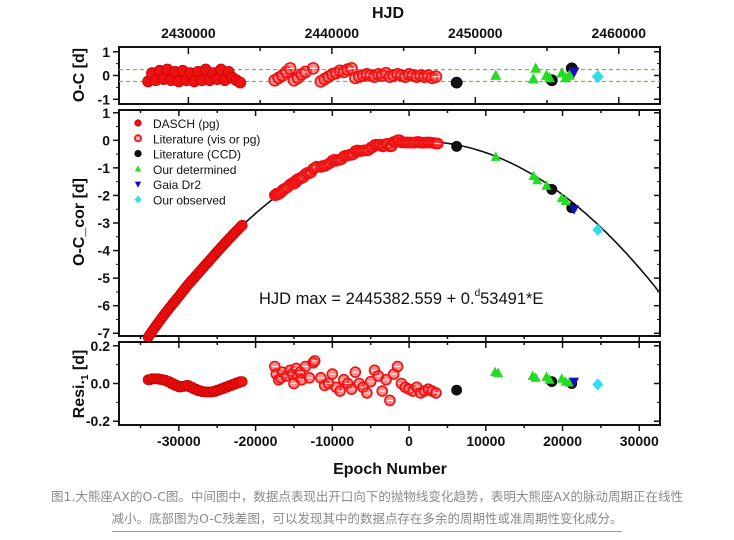  Describe the element at coordinates (475, 33) in the screenshot. I see `top-xtick-label: 2450000` at that location.